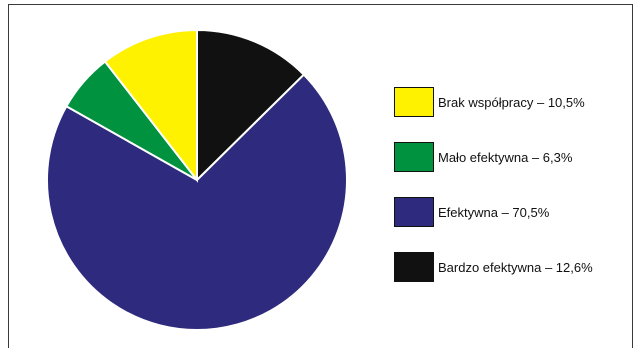 This screenshot has height=348, width=635. I want to click on legend-item-efektywna: Efektywna – 70,5%, so click(506, 212).